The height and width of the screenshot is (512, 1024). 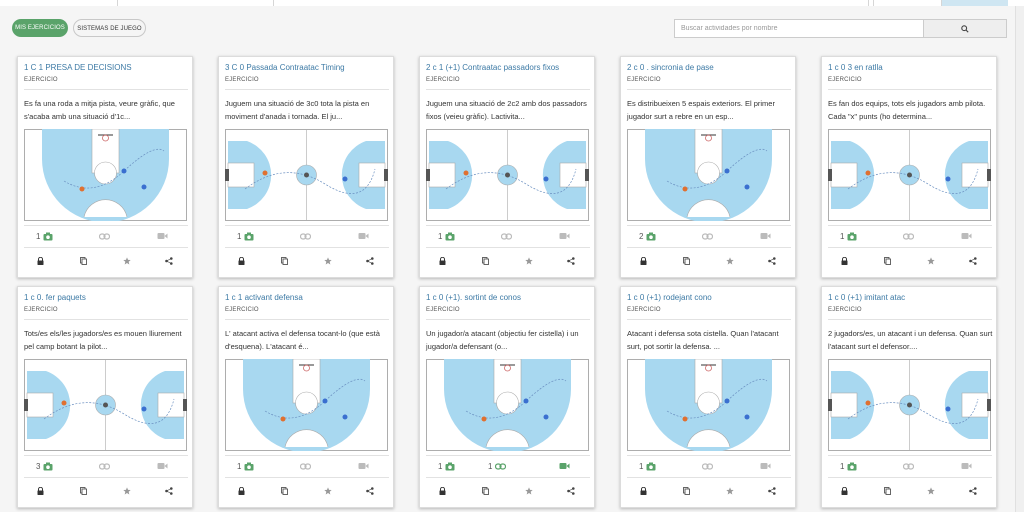 What do you see at coordinates (44, 466) in the screenshot?
I see `photo-count: 3` at bounding box center [44, 466].